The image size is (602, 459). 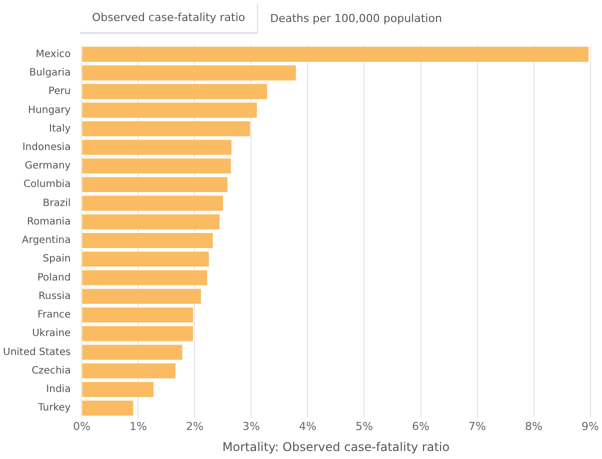 I want to click on y-tick-label: Spain, so click(x=56, y=259).